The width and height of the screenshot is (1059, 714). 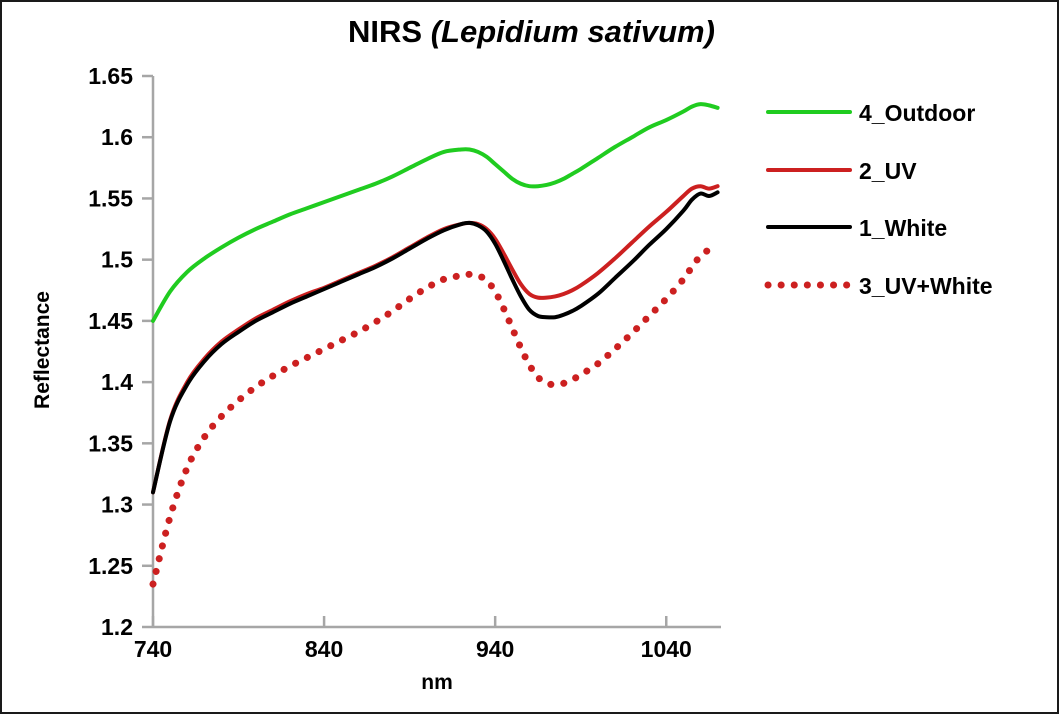 What do you see at coordinates (324, 649) in the screenshot?
I see `x-tick-label: 840` at bounding box center [324, 649].